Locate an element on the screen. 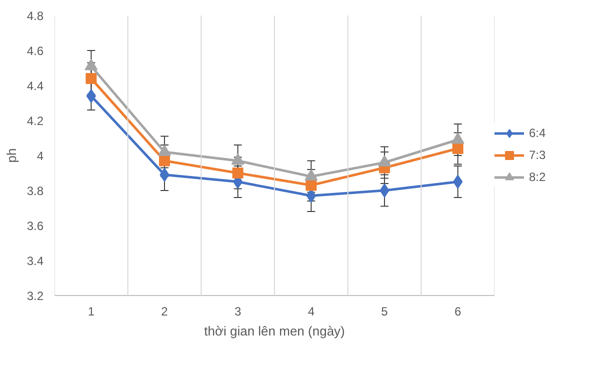  y-tick-label: 3.8 is located at coordinates (35, 191).